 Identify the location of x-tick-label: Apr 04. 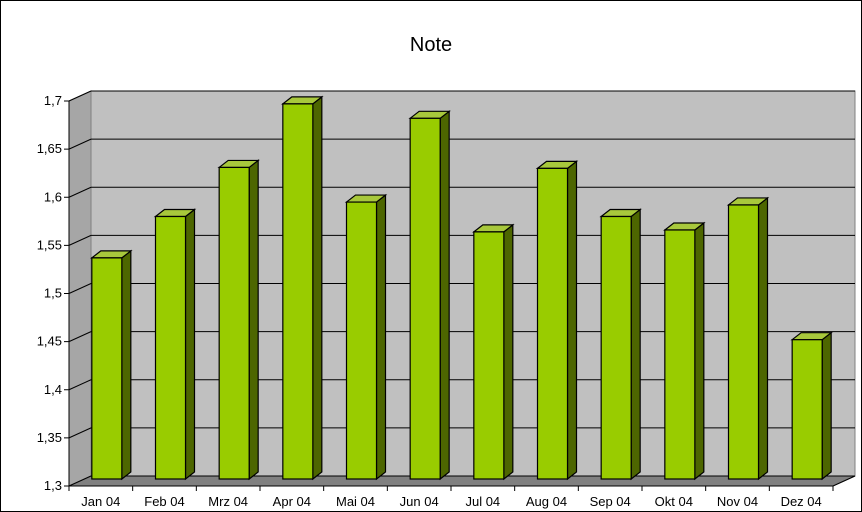
(292, 501).